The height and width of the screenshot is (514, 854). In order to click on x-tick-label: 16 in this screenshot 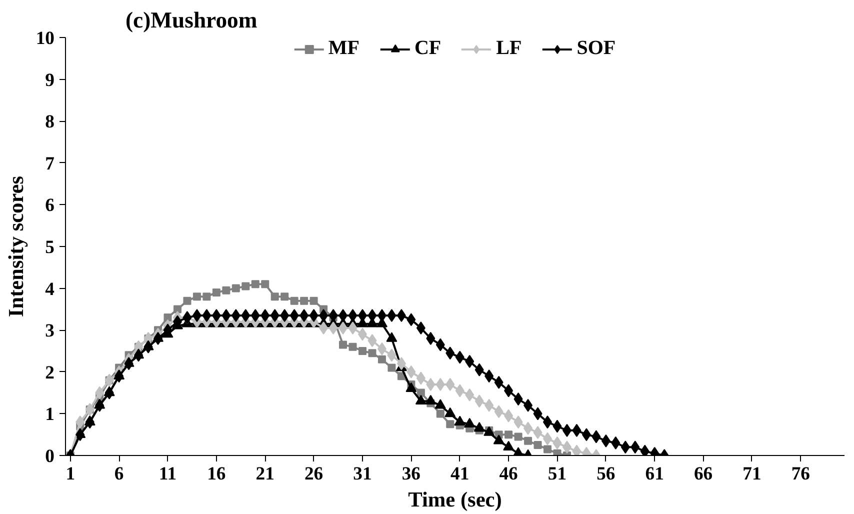, I will do `click(216, 474)`.